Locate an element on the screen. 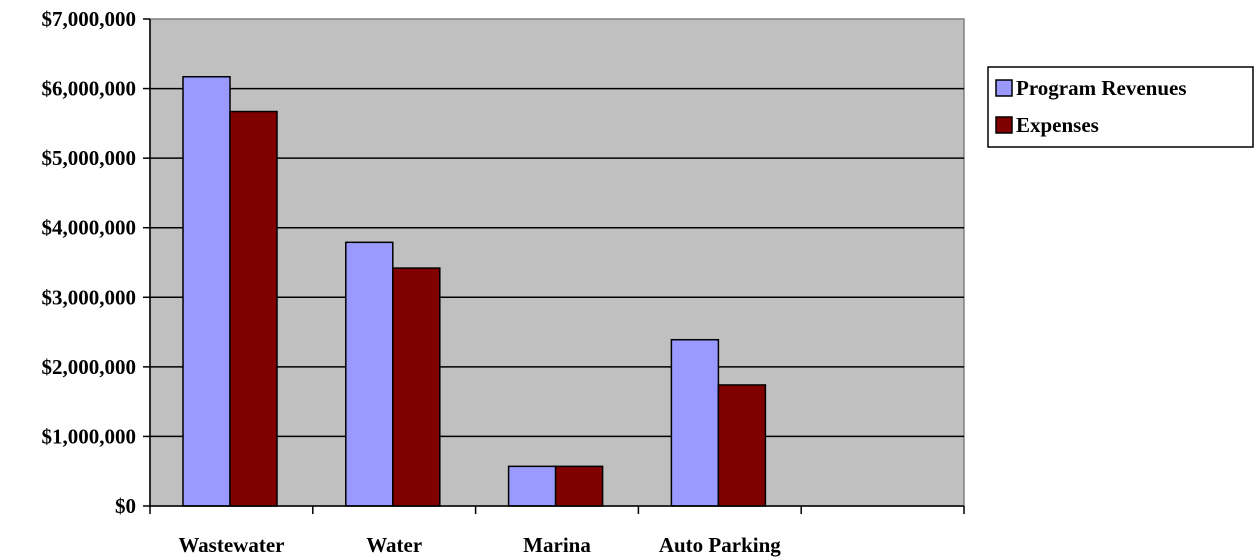  y-tick-label: $7,000,000 is located at coordinates (89, 19).